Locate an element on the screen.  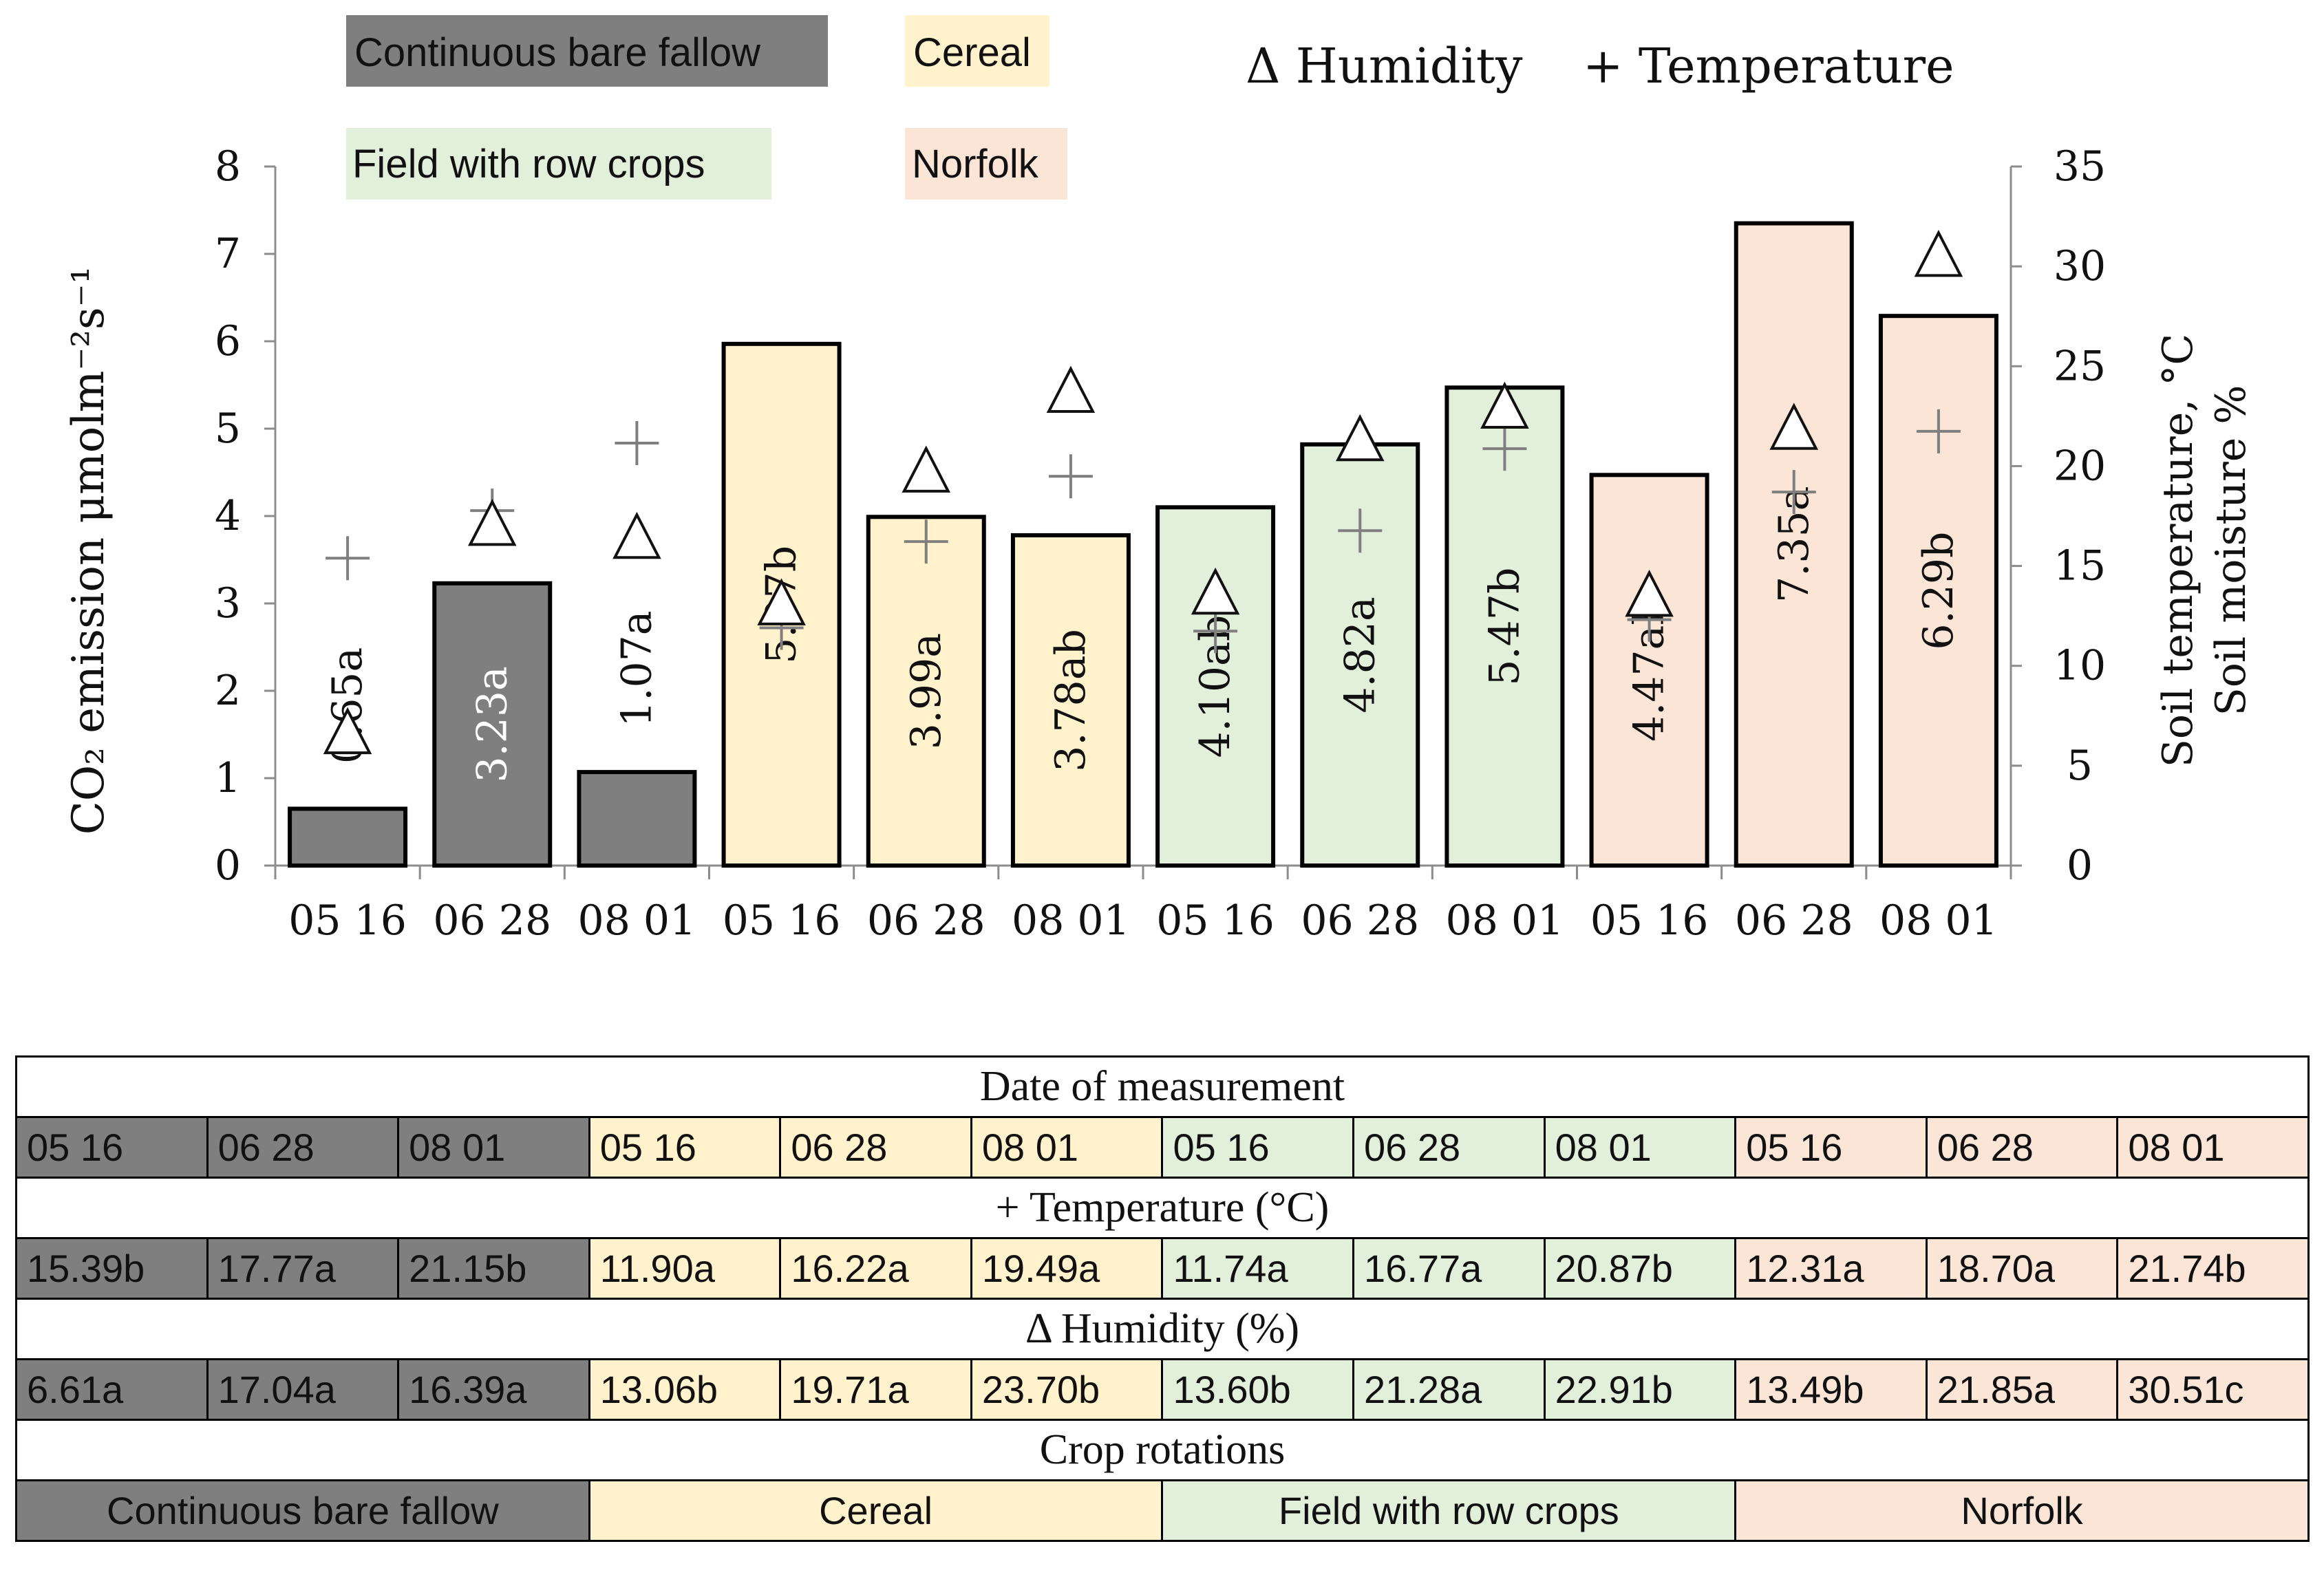
legend-swatch-cereal is located at coordinates (977, 51).